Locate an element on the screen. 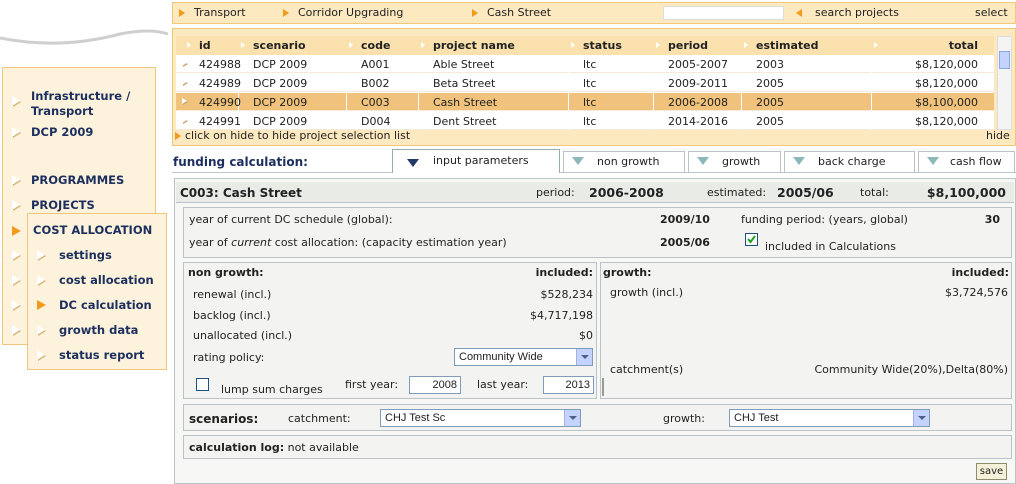  text: current is located at coordinates (251, 242).